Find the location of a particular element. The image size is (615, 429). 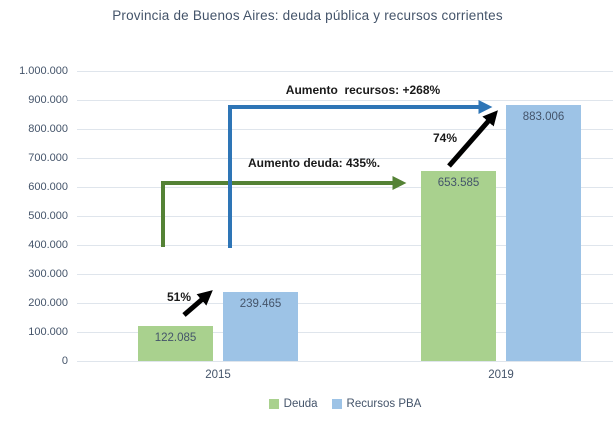

deuda-elbow-arrow is located at coordinates (284, 211).